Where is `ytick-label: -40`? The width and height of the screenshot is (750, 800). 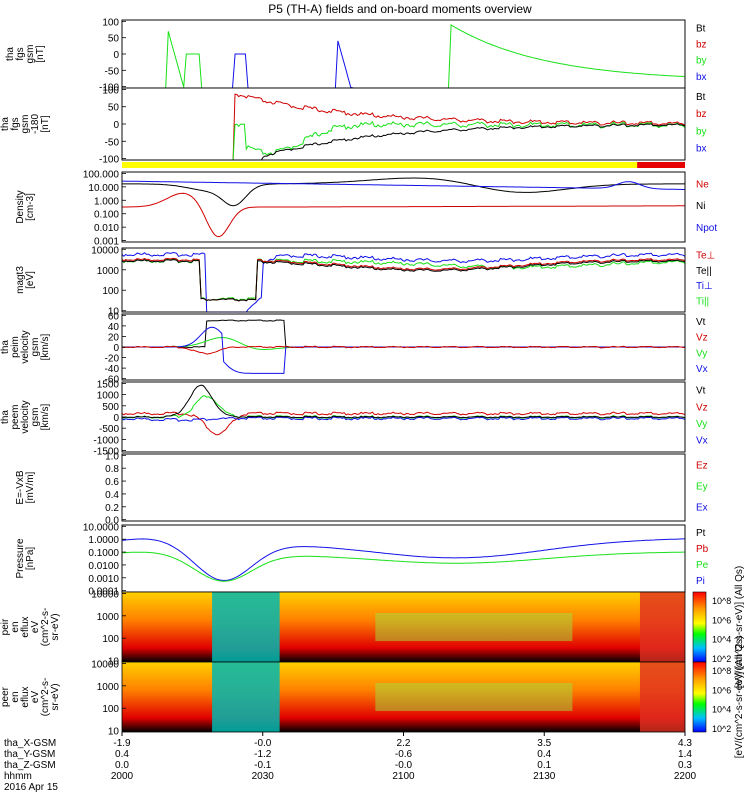
ytick-label: -40 is located at coordinates (112, 369).